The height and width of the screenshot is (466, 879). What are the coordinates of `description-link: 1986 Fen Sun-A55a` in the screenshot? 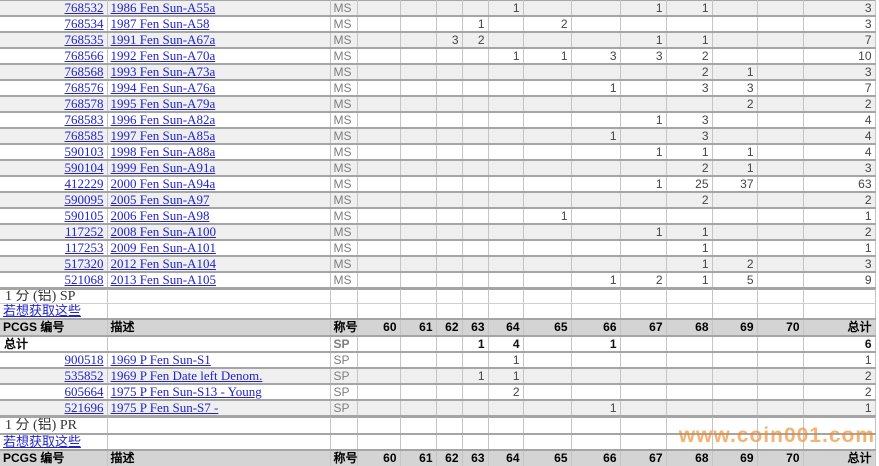 It's located at (163, 7).